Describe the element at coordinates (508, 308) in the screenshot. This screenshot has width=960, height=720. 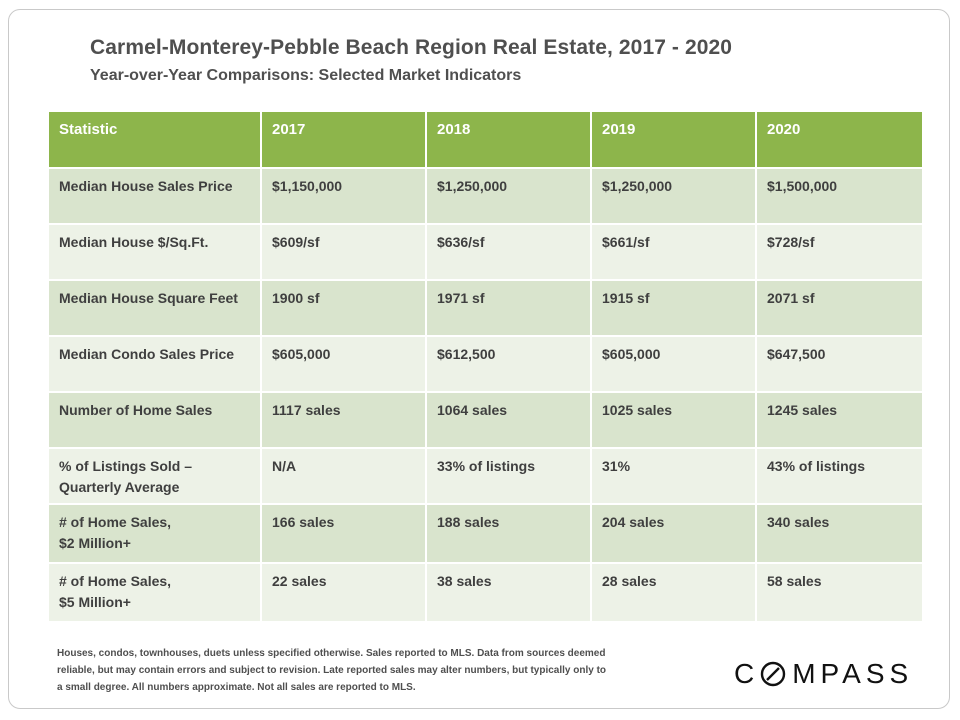
I see `table-cell: 1971 sf` at that location.